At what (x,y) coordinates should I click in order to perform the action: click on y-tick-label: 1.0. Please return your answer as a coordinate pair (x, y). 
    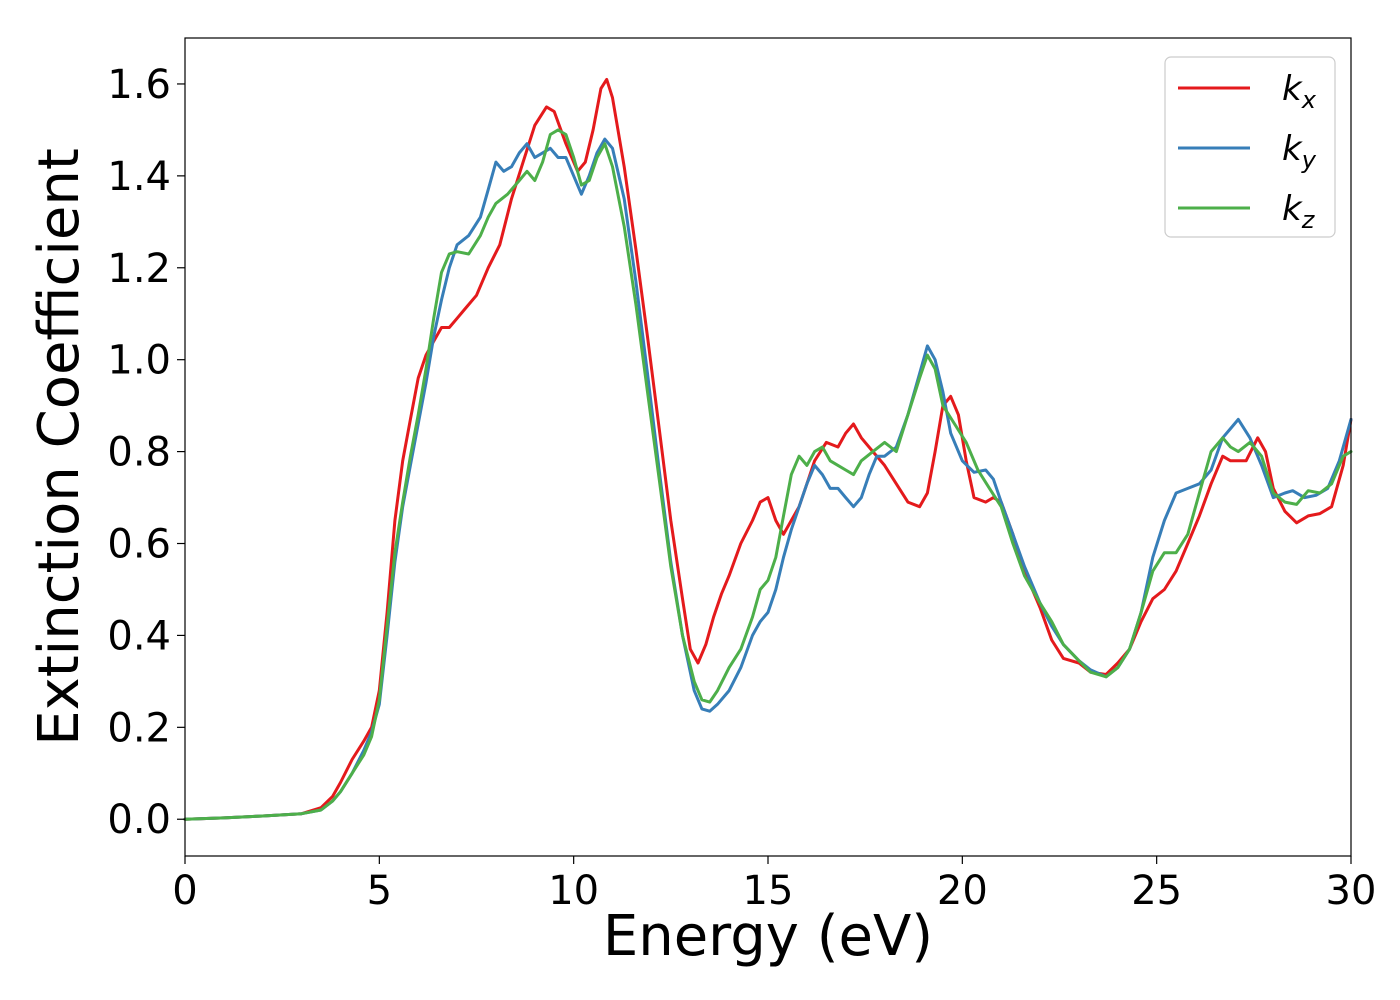
    Looking at the image, I should click on (139, 361).